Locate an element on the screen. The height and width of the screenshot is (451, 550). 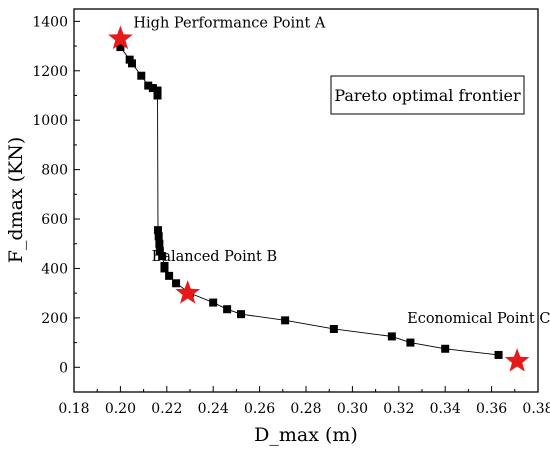
highlight-label: Balanced Point B is located at coordinates (214, 257).